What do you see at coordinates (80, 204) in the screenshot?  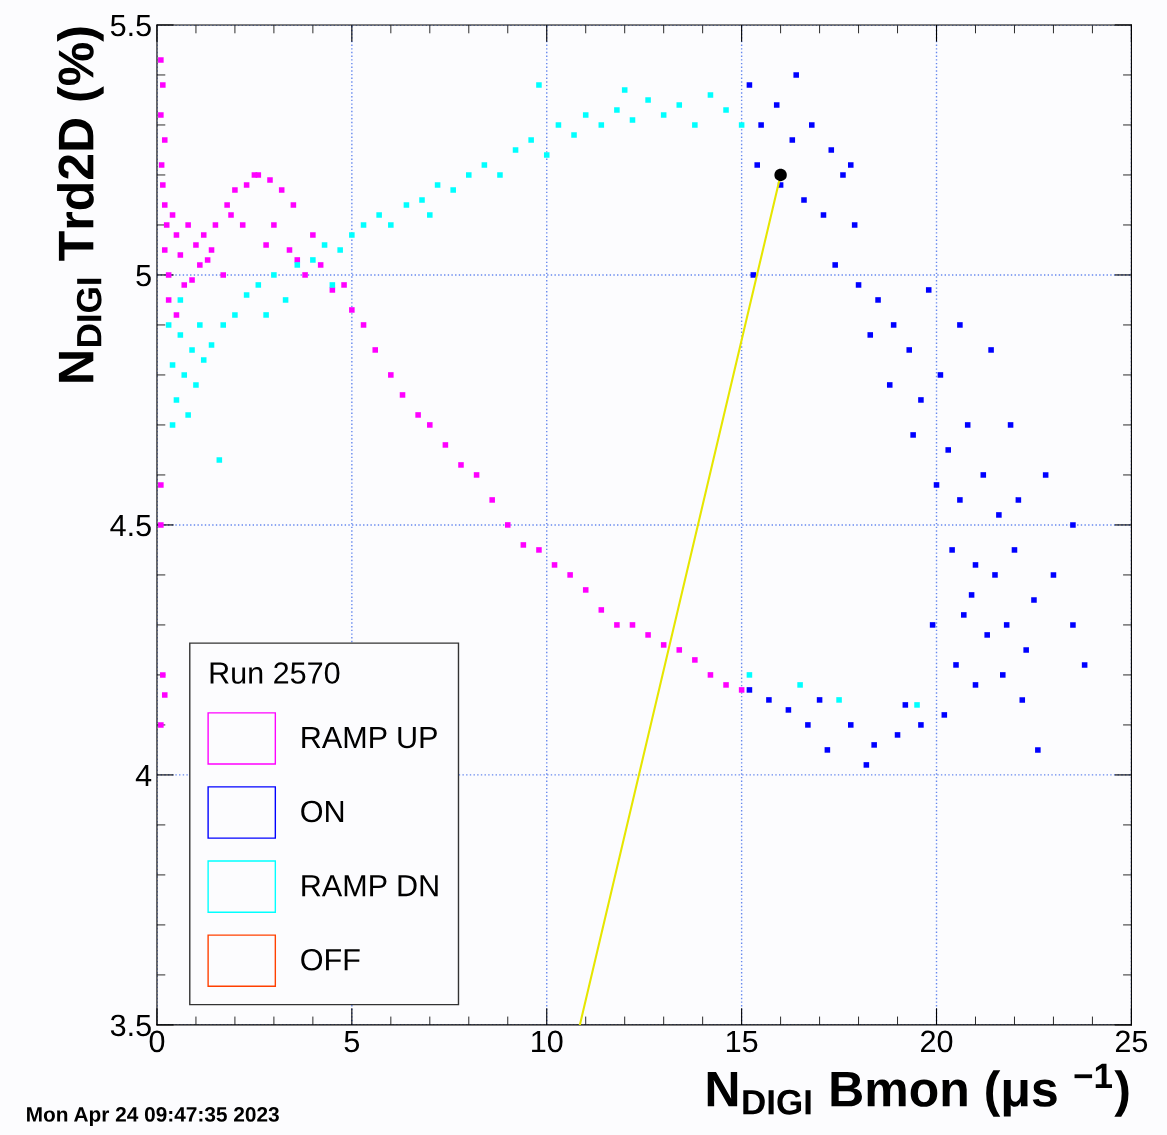 I see `y-axis-title: N$_{DIGI}$ Trd2D (%)` at bounding box center [80, 204].